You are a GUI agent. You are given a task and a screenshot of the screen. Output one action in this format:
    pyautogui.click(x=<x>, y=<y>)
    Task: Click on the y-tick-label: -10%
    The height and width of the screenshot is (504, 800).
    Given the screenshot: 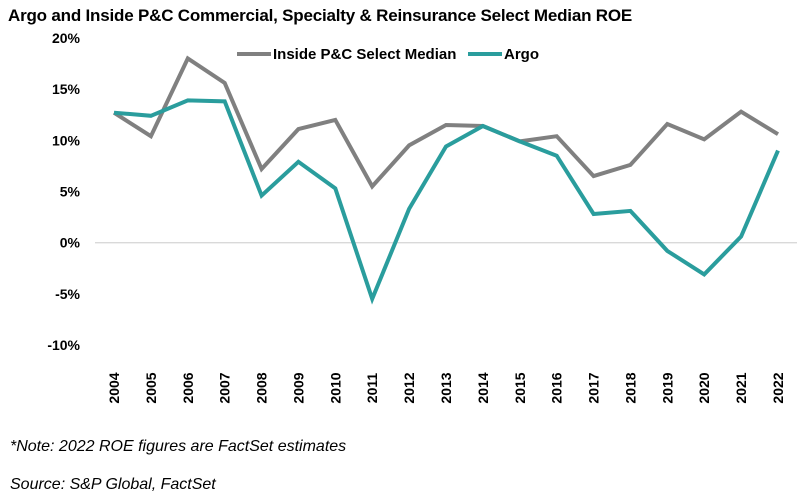 What is the action you would take?
    pyautogui.click(x=63, y=345)
    